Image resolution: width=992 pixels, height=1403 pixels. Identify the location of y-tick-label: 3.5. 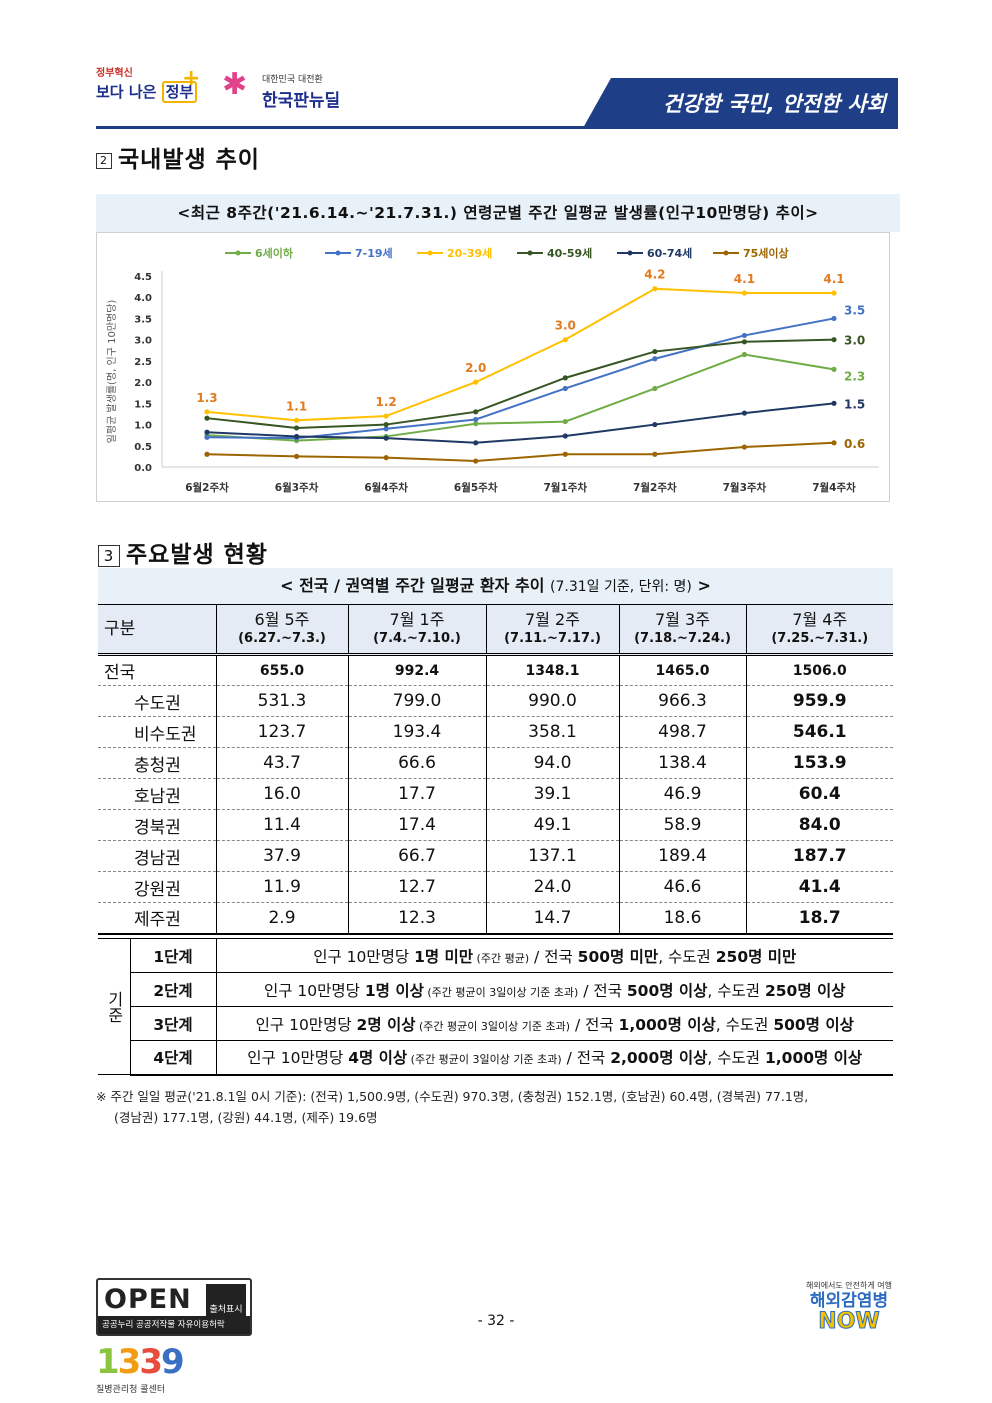
(143, 319).